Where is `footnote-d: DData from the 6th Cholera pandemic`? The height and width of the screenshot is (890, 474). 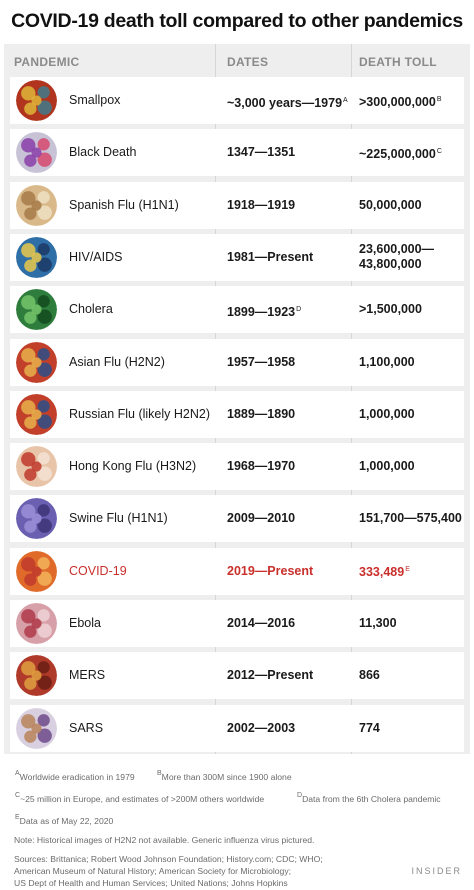
footnote-d: DData from the 6th Cholera pandemic is located at coordinates (369, 798).